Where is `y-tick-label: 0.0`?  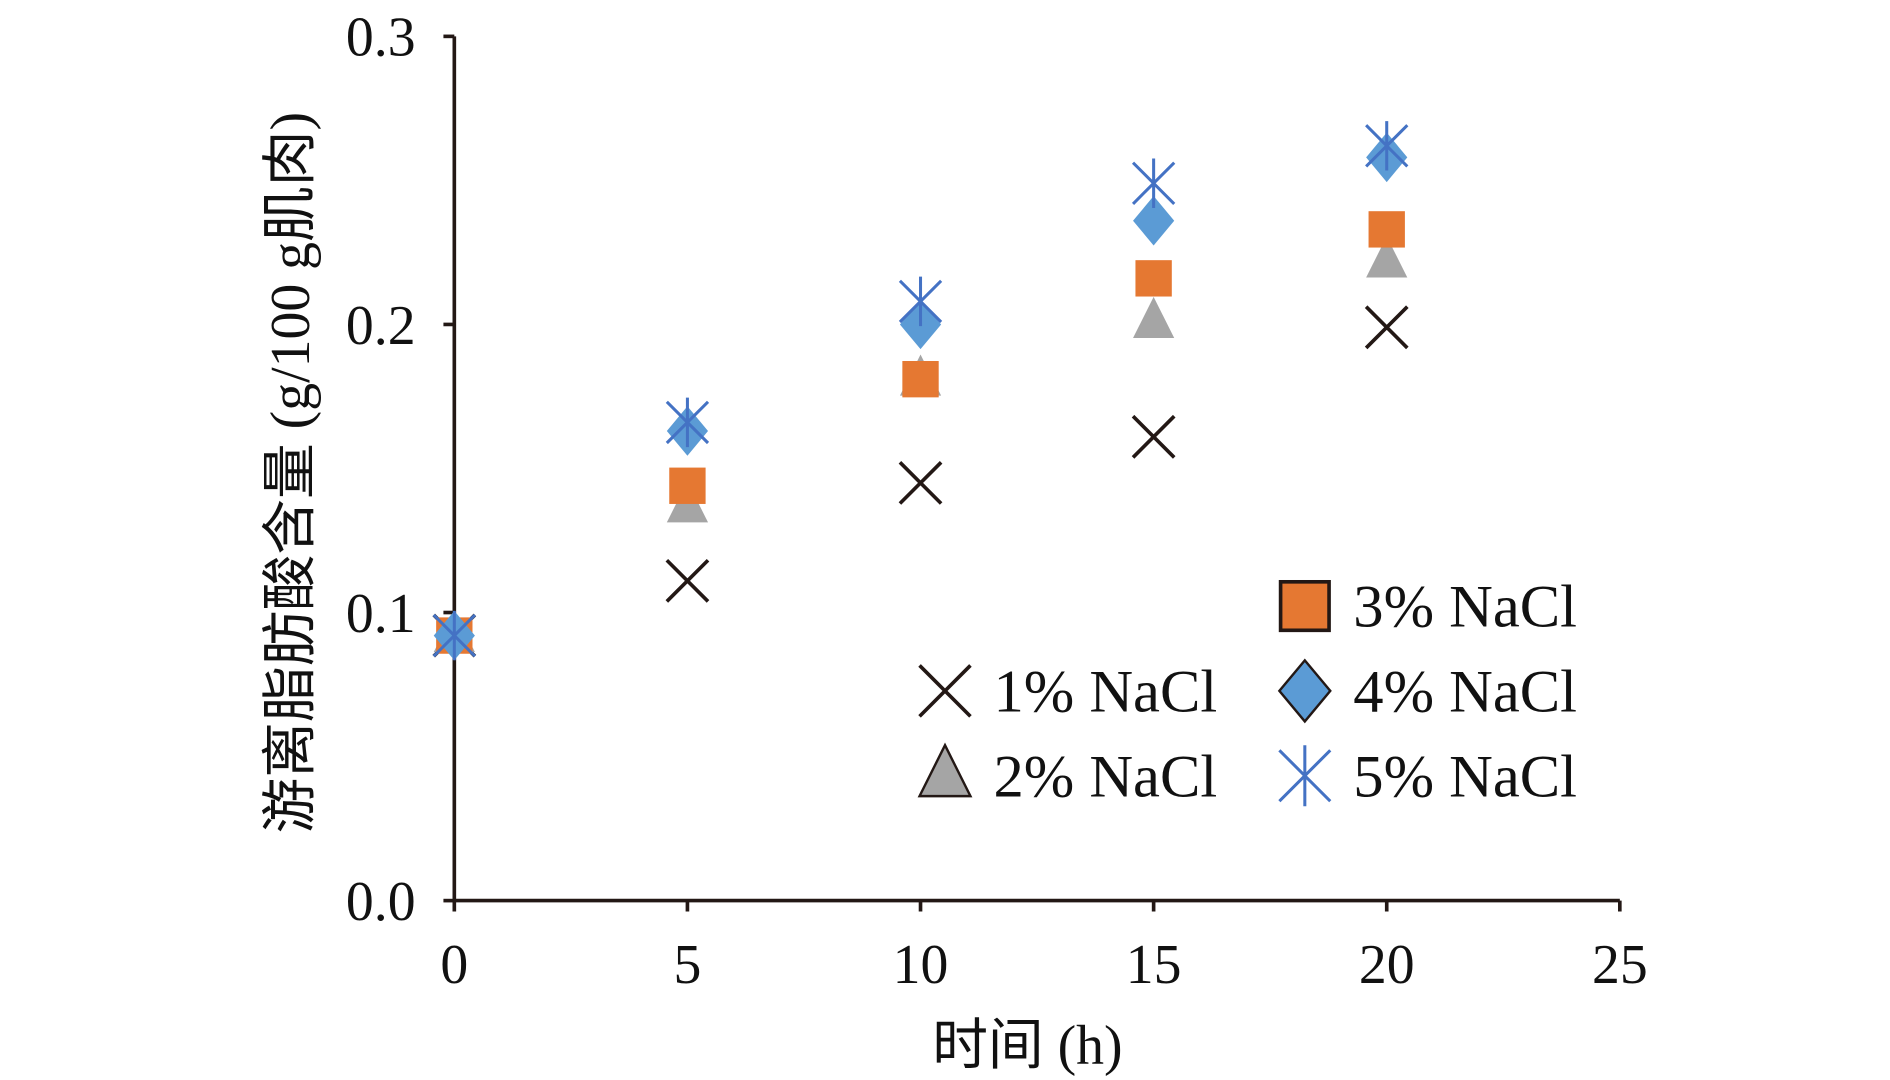
y-tick-label: 0.0 is located at coordinates (381, 902).